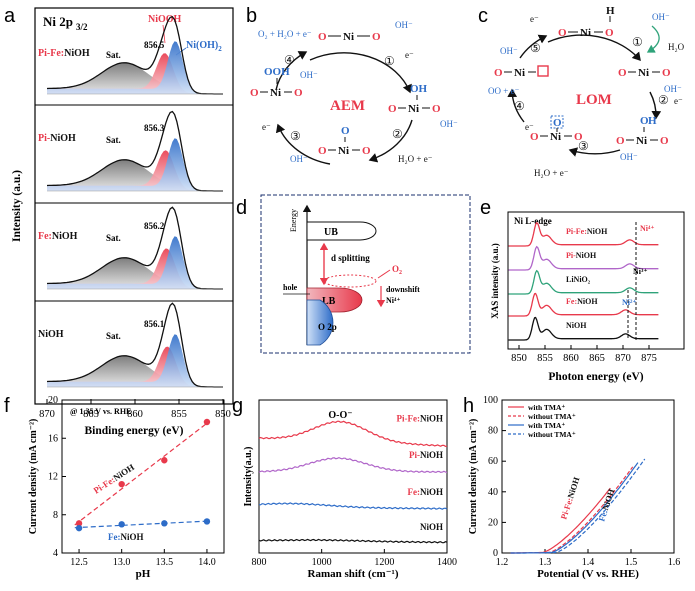 Image resolution: width=695 pixels, height=591 pixels. What do you see at coordinates (113, 140) in the screenshot?
I see `sat-label-1: Sat.` at bounding box center [113, 140].